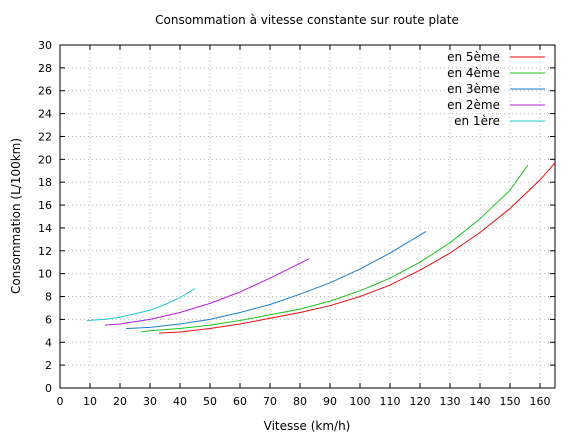 The width and height of the screenshot is (580, 435). What do you see at coordinates (450, 401) in the screenshot?
I see `x-tick-label: 130` at bounding box center [450, 401].